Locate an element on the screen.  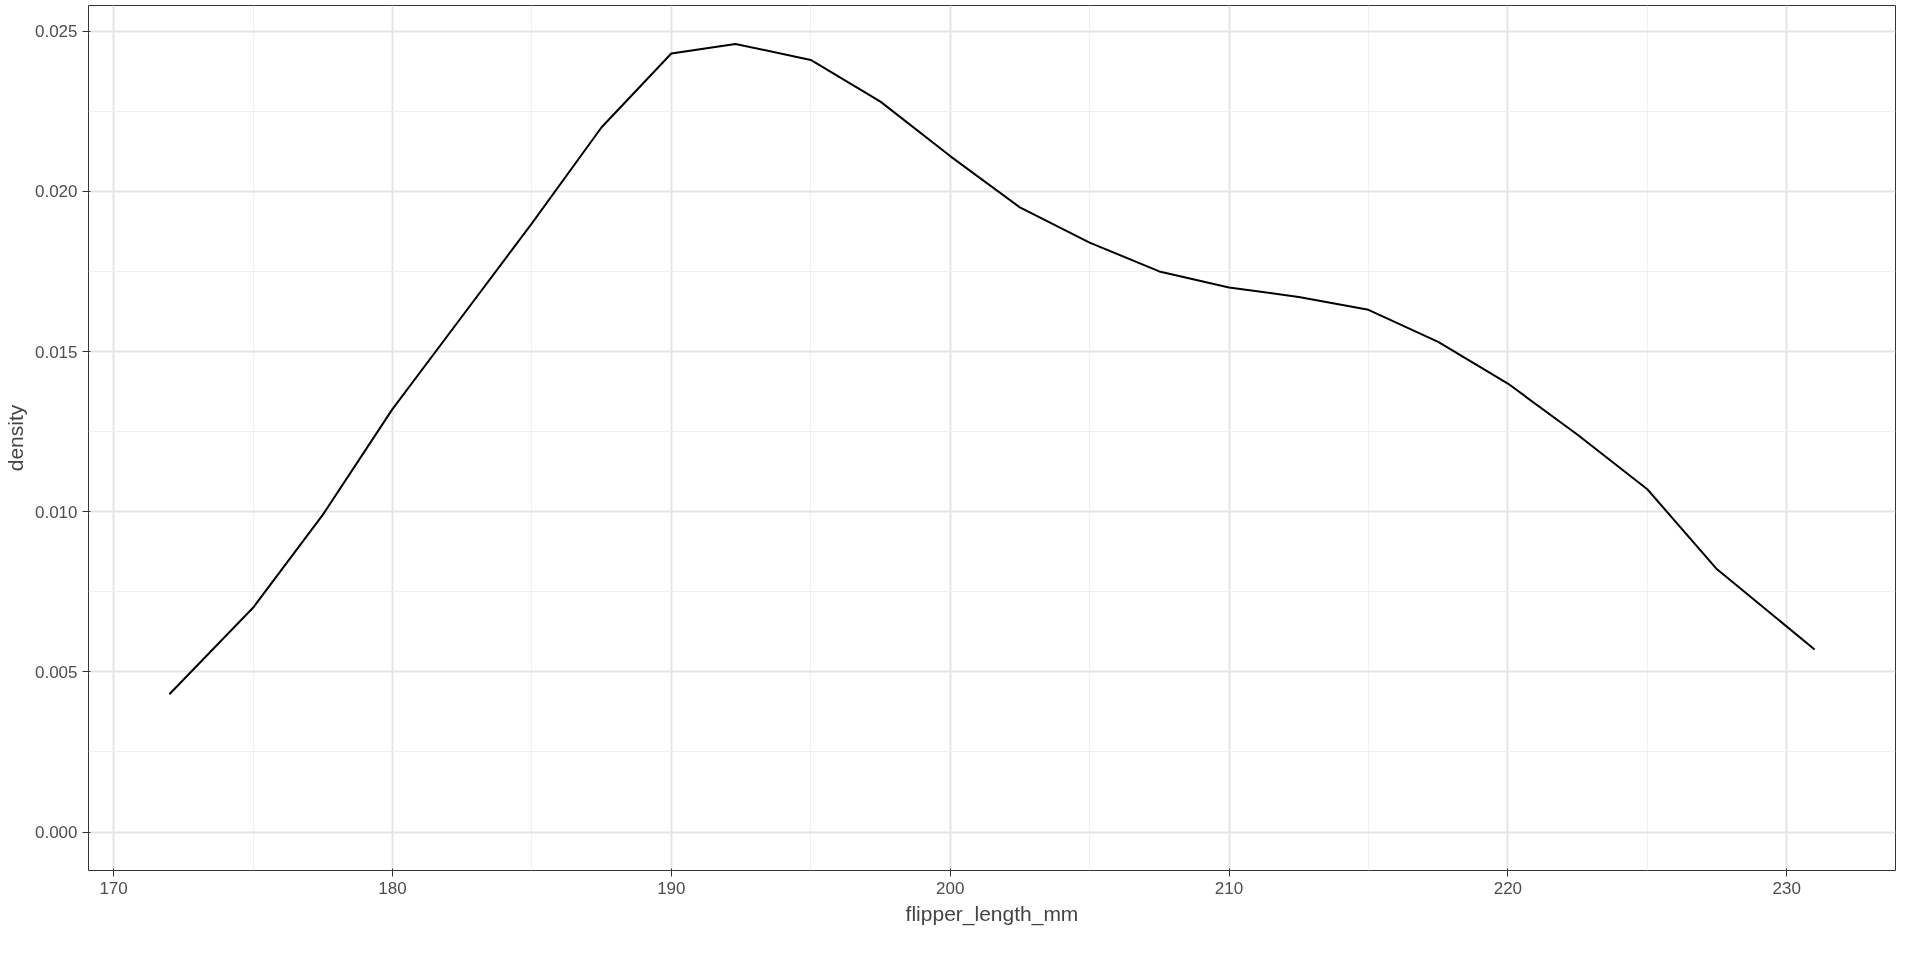
y-axis-title: density is located at coordinates (15, 438).